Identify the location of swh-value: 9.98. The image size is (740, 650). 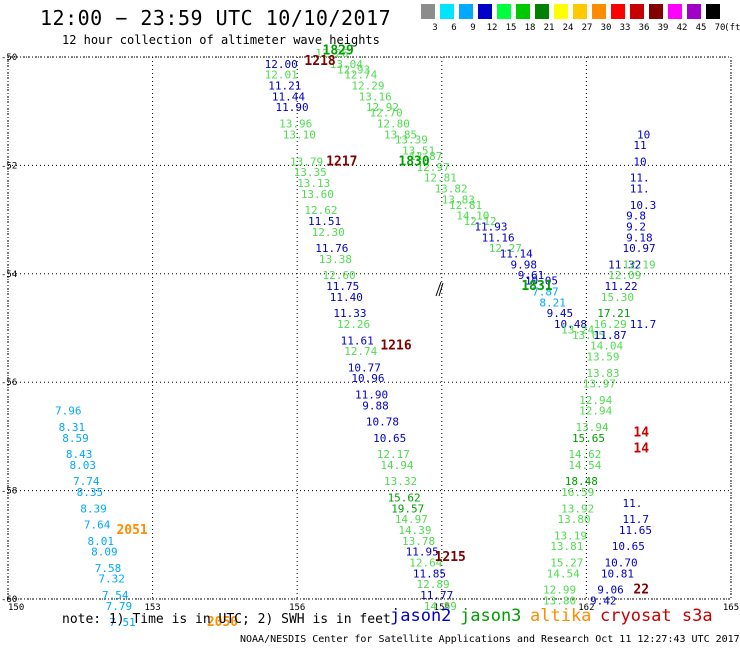
(523, 264).